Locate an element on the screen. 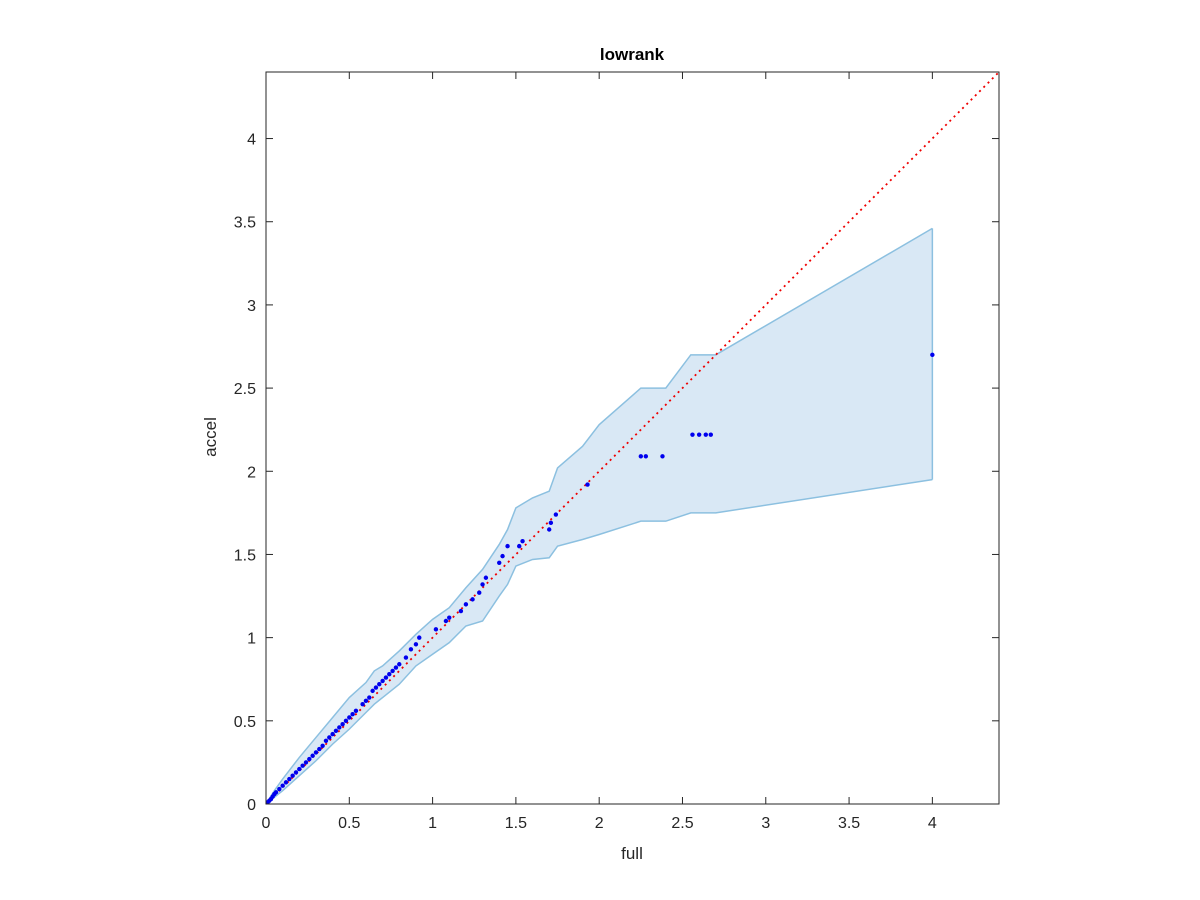 Image resolution: width=1200 pixels, height=900 pixels. y-tick-label: 2.5 is located at coordinates (245, 389).